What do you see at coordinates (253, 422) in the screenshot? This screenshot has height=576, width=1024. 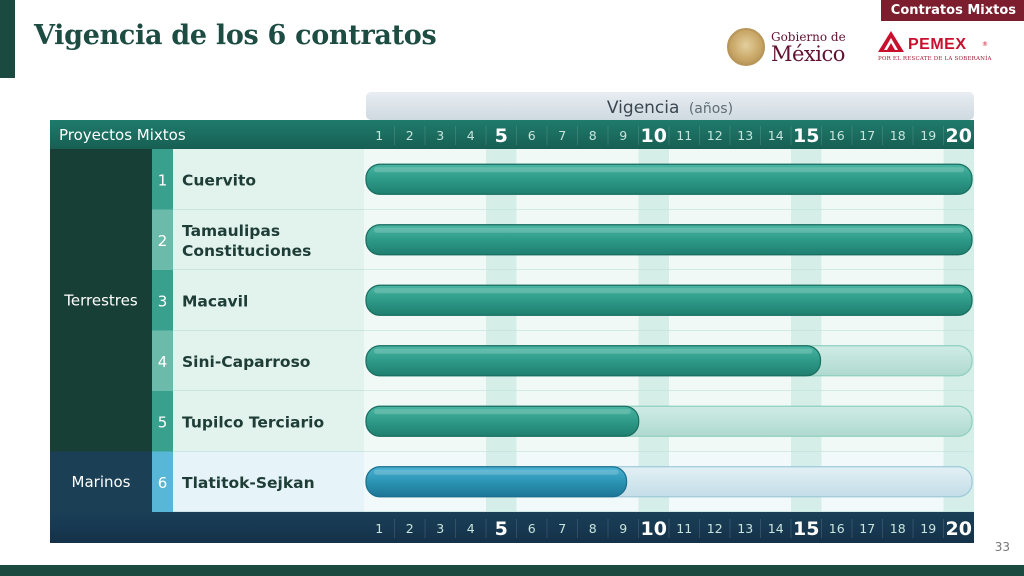 I see `row-name: Tupilco Terciario` at bounding box center [253, 422].